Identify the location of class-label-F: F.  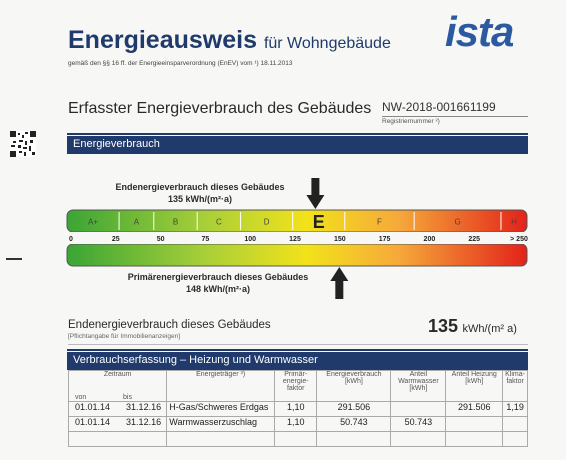
(379, 222).